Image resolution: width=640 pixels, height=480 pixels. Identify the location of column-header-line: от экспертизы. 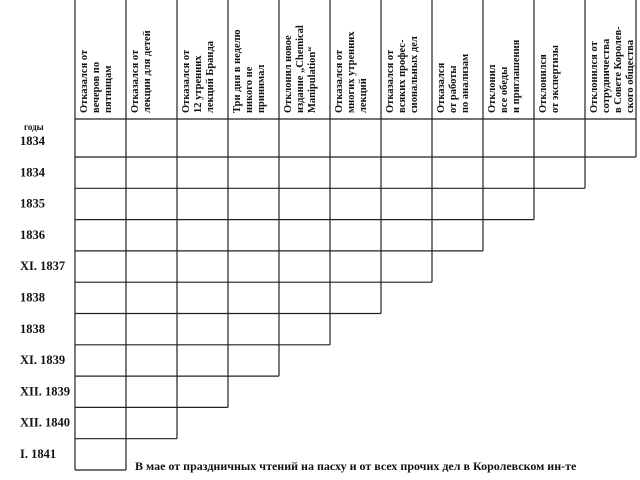
(555, 79).